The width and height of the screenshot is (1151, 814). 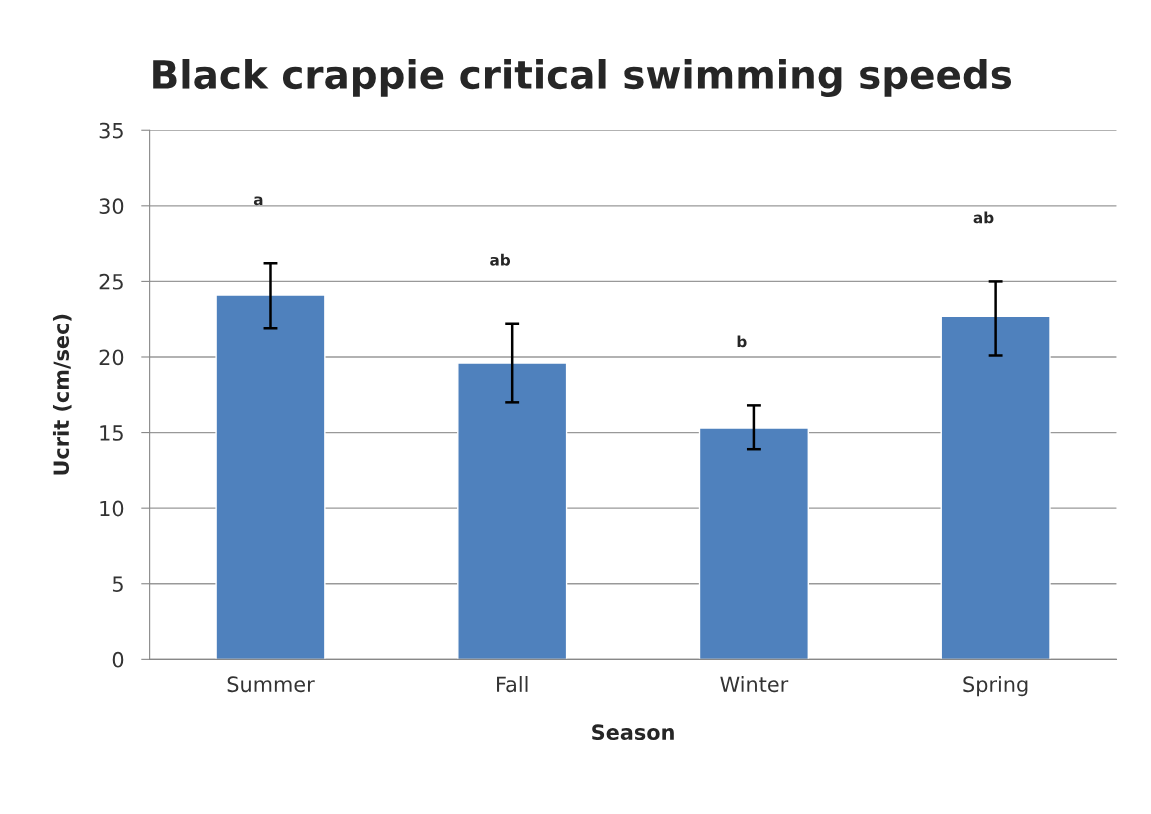 What do you see at coordinates (633, 732) in the screenshot?
I see `x-axis-title: Season` at bounding box center [633, 732].